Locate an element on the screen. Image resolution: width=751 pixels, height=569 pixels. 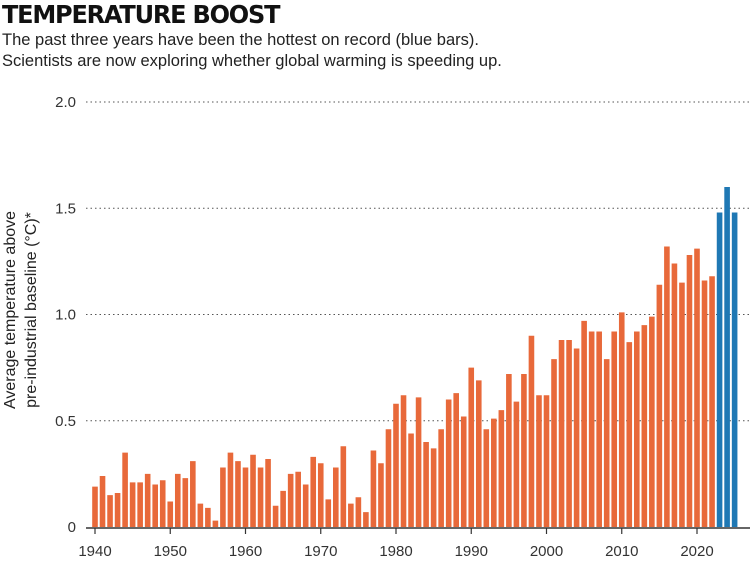
bar-1991 is located at coordinates (478, 453).